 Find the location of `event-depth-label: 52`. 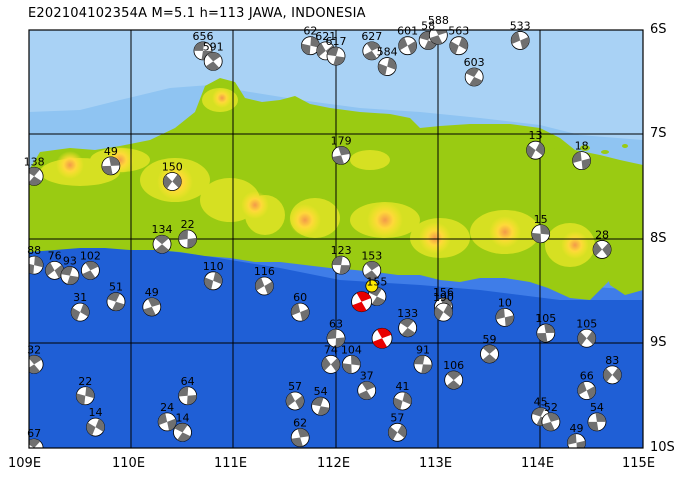

event-depth-label: 52 is located at coordinates (551, 407).